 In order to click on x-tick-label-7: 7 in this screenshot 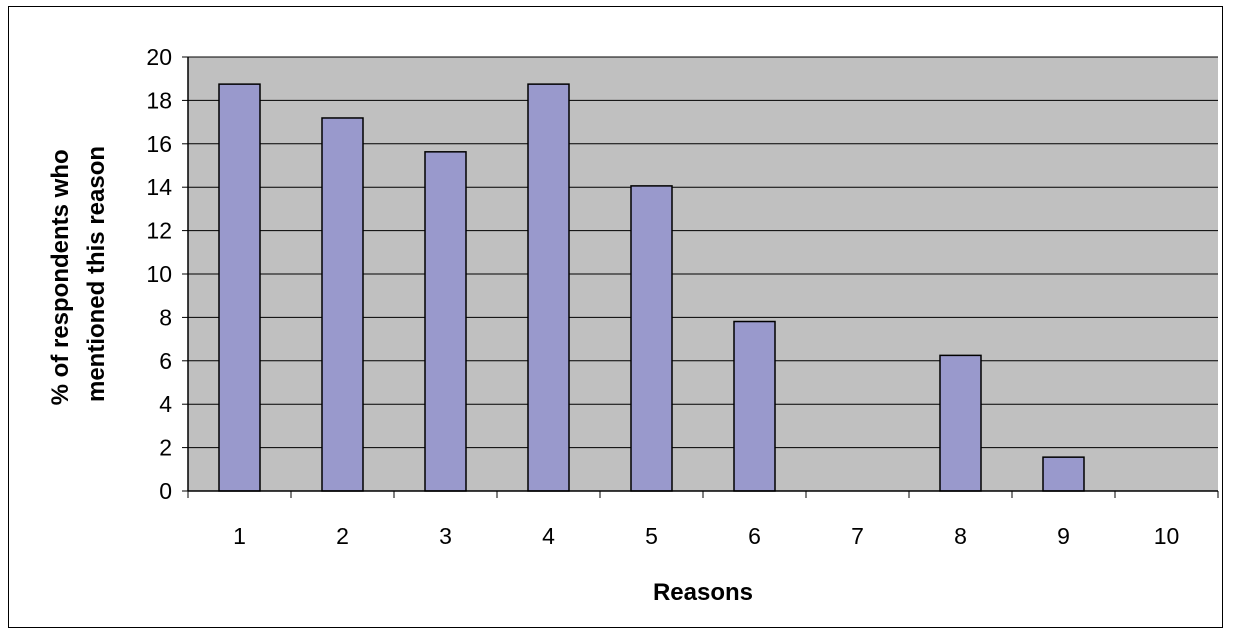, I will do `click(857, 536)`.